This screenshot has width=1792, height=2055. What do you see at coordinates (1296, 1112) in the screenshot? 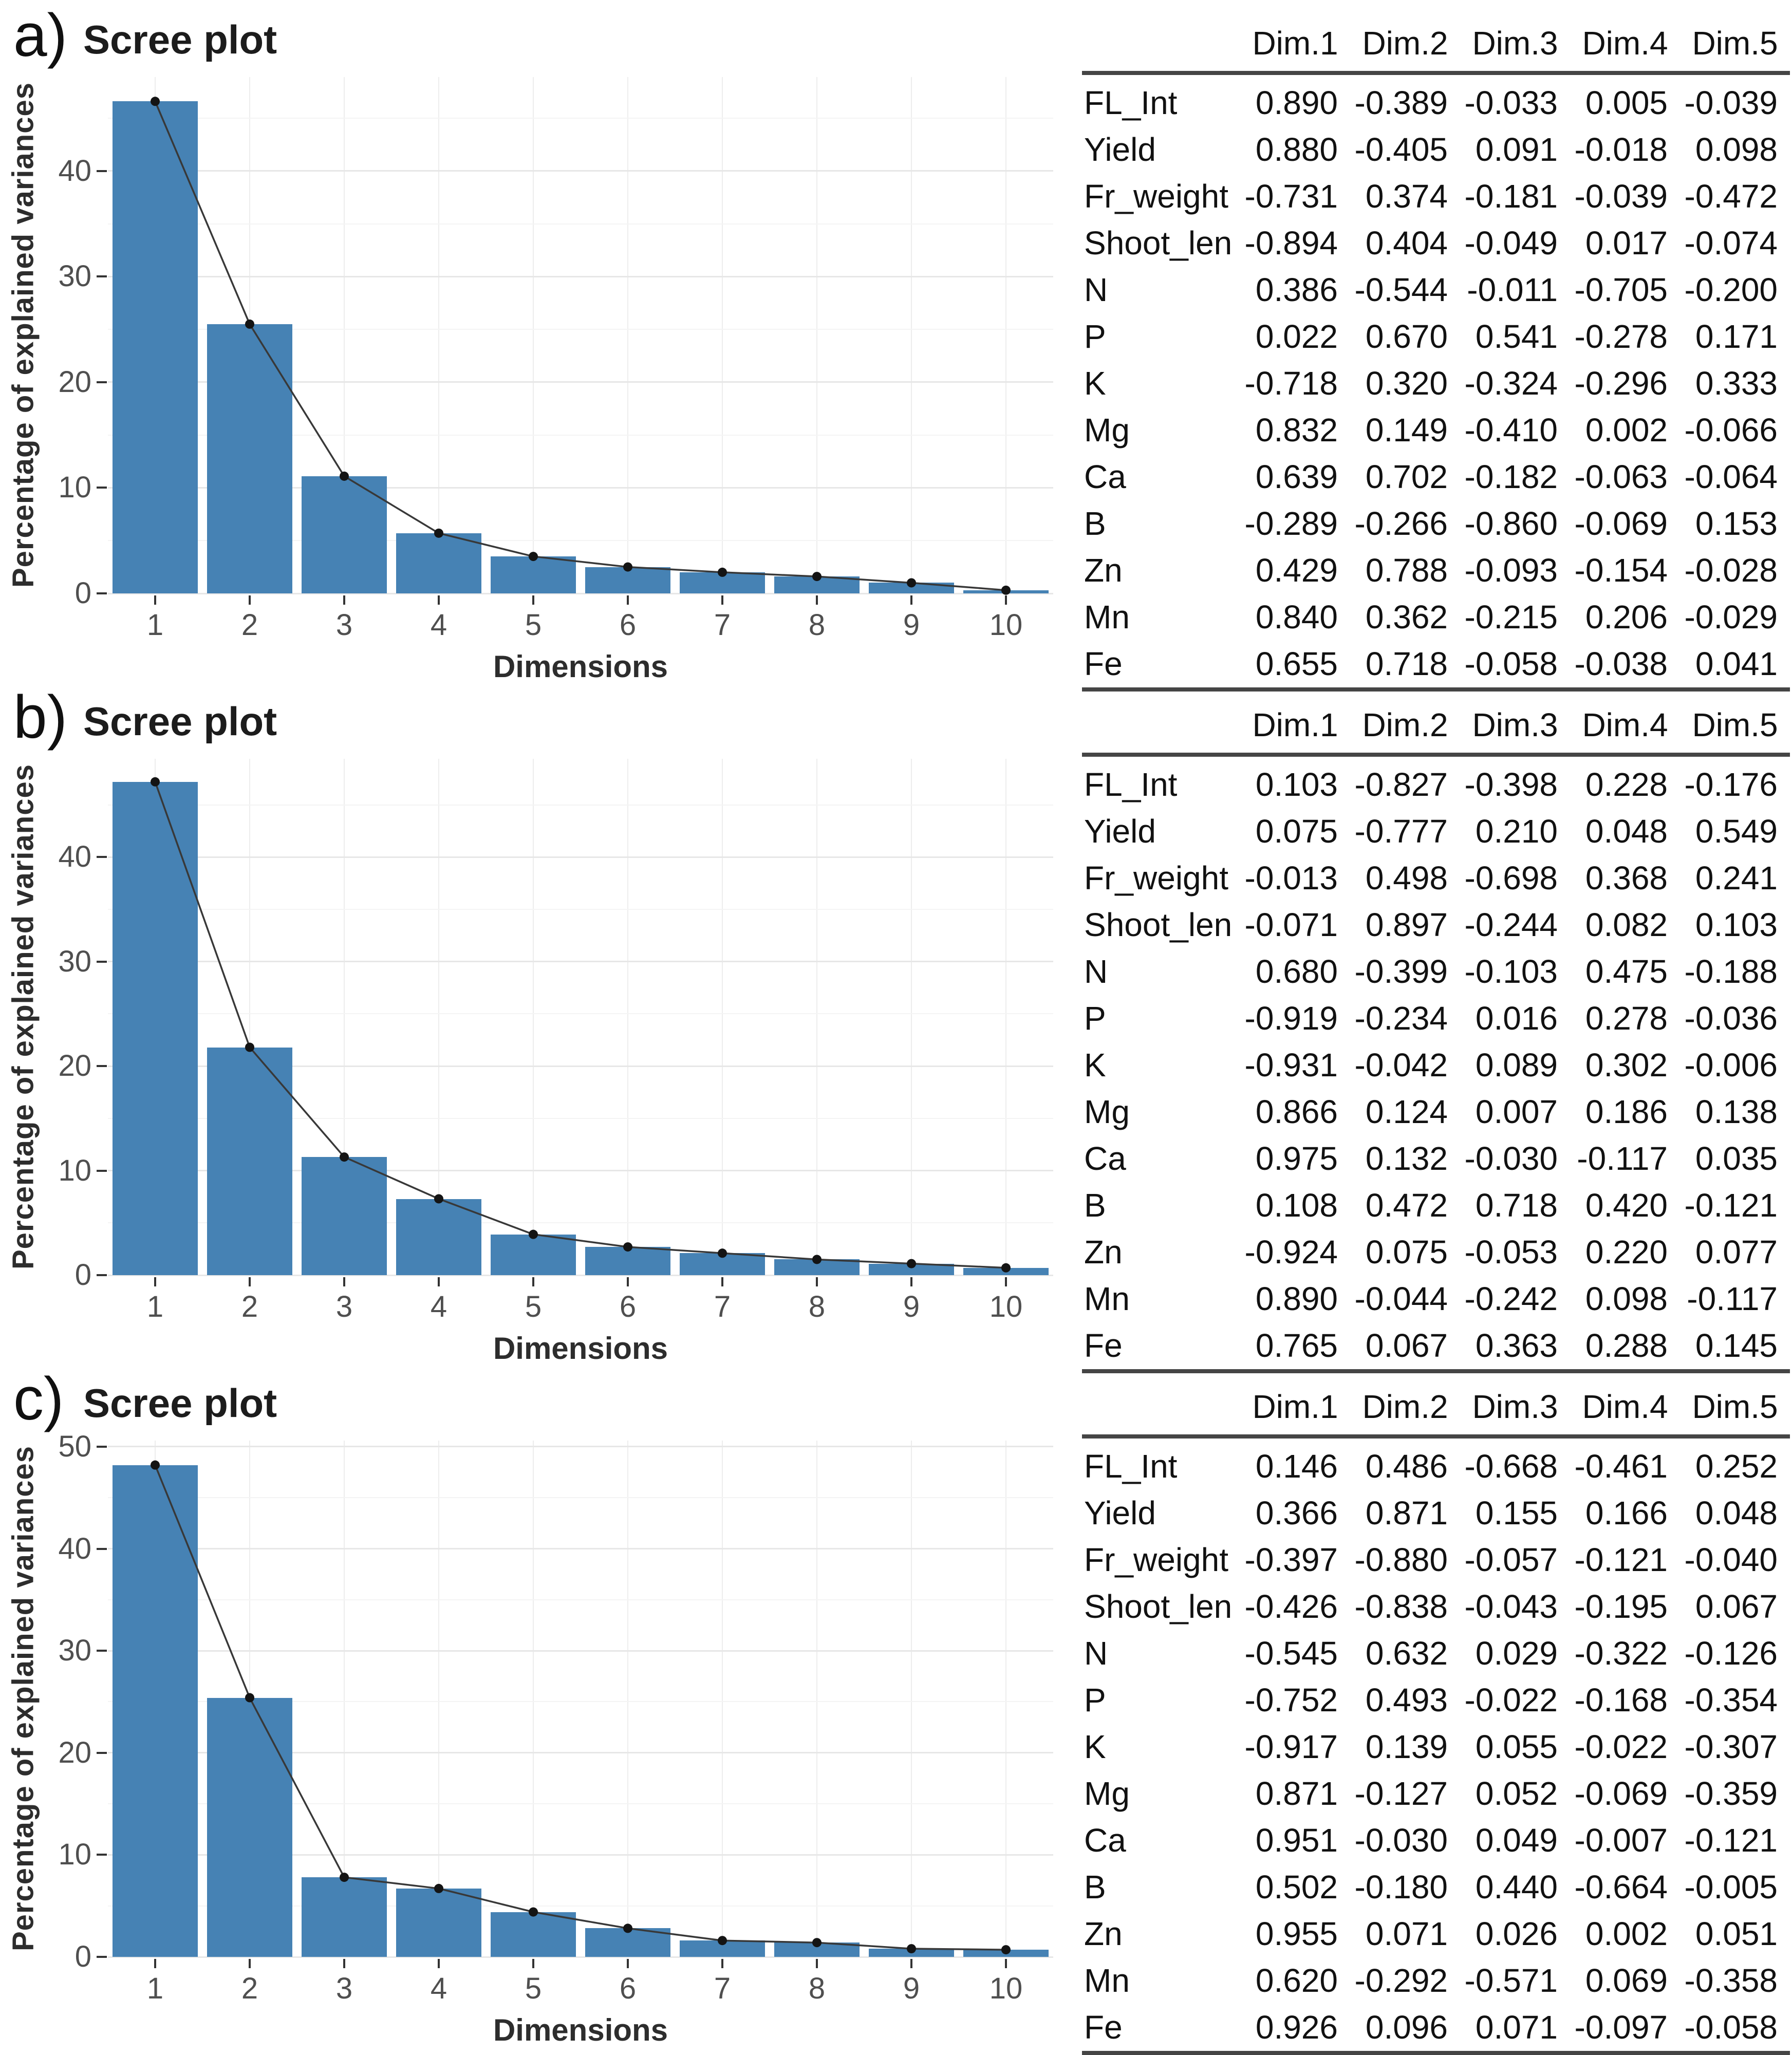
I see `cell: 0.866` at bounding box center [1296, 1112].